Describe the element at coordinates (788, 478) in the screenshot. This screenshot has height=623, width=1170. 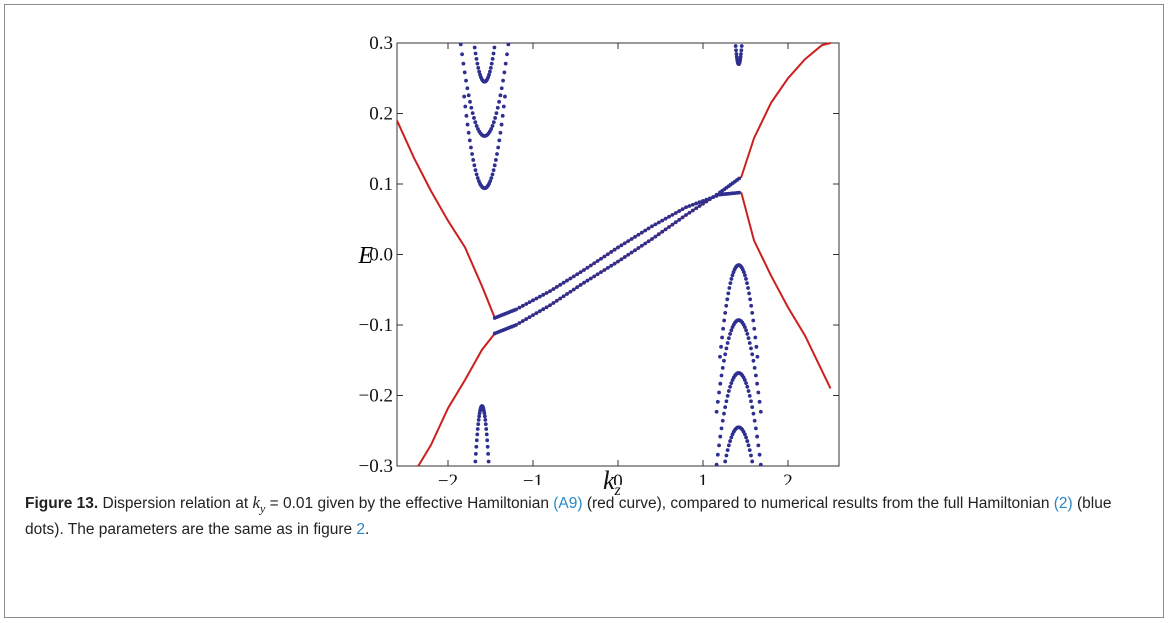
I see `x-tick-label: 2` at that location.